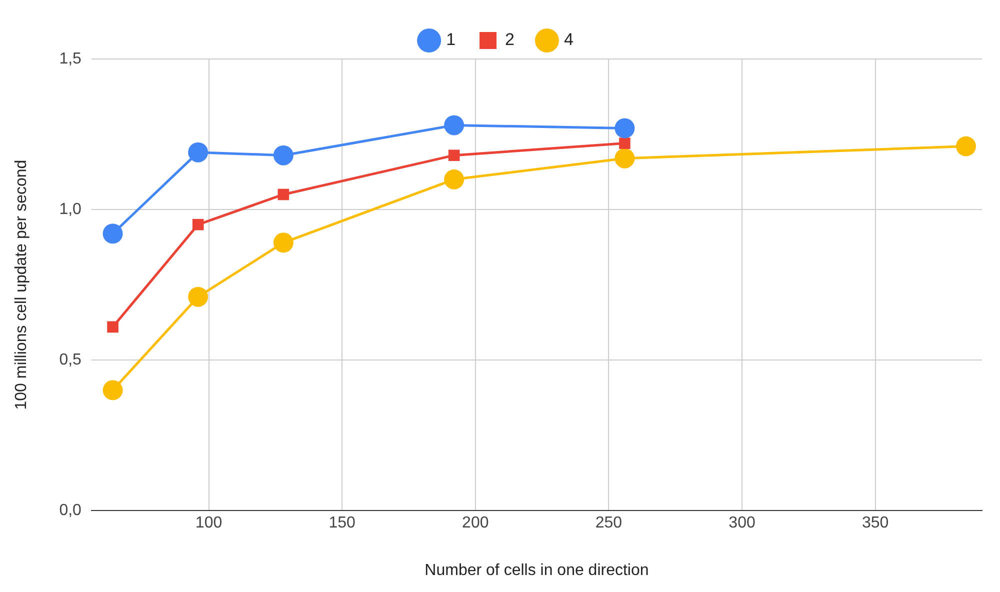  Describe the element at coordinates (608, 523) in the screenshot. I see `x-tick-label: 250` at that location.